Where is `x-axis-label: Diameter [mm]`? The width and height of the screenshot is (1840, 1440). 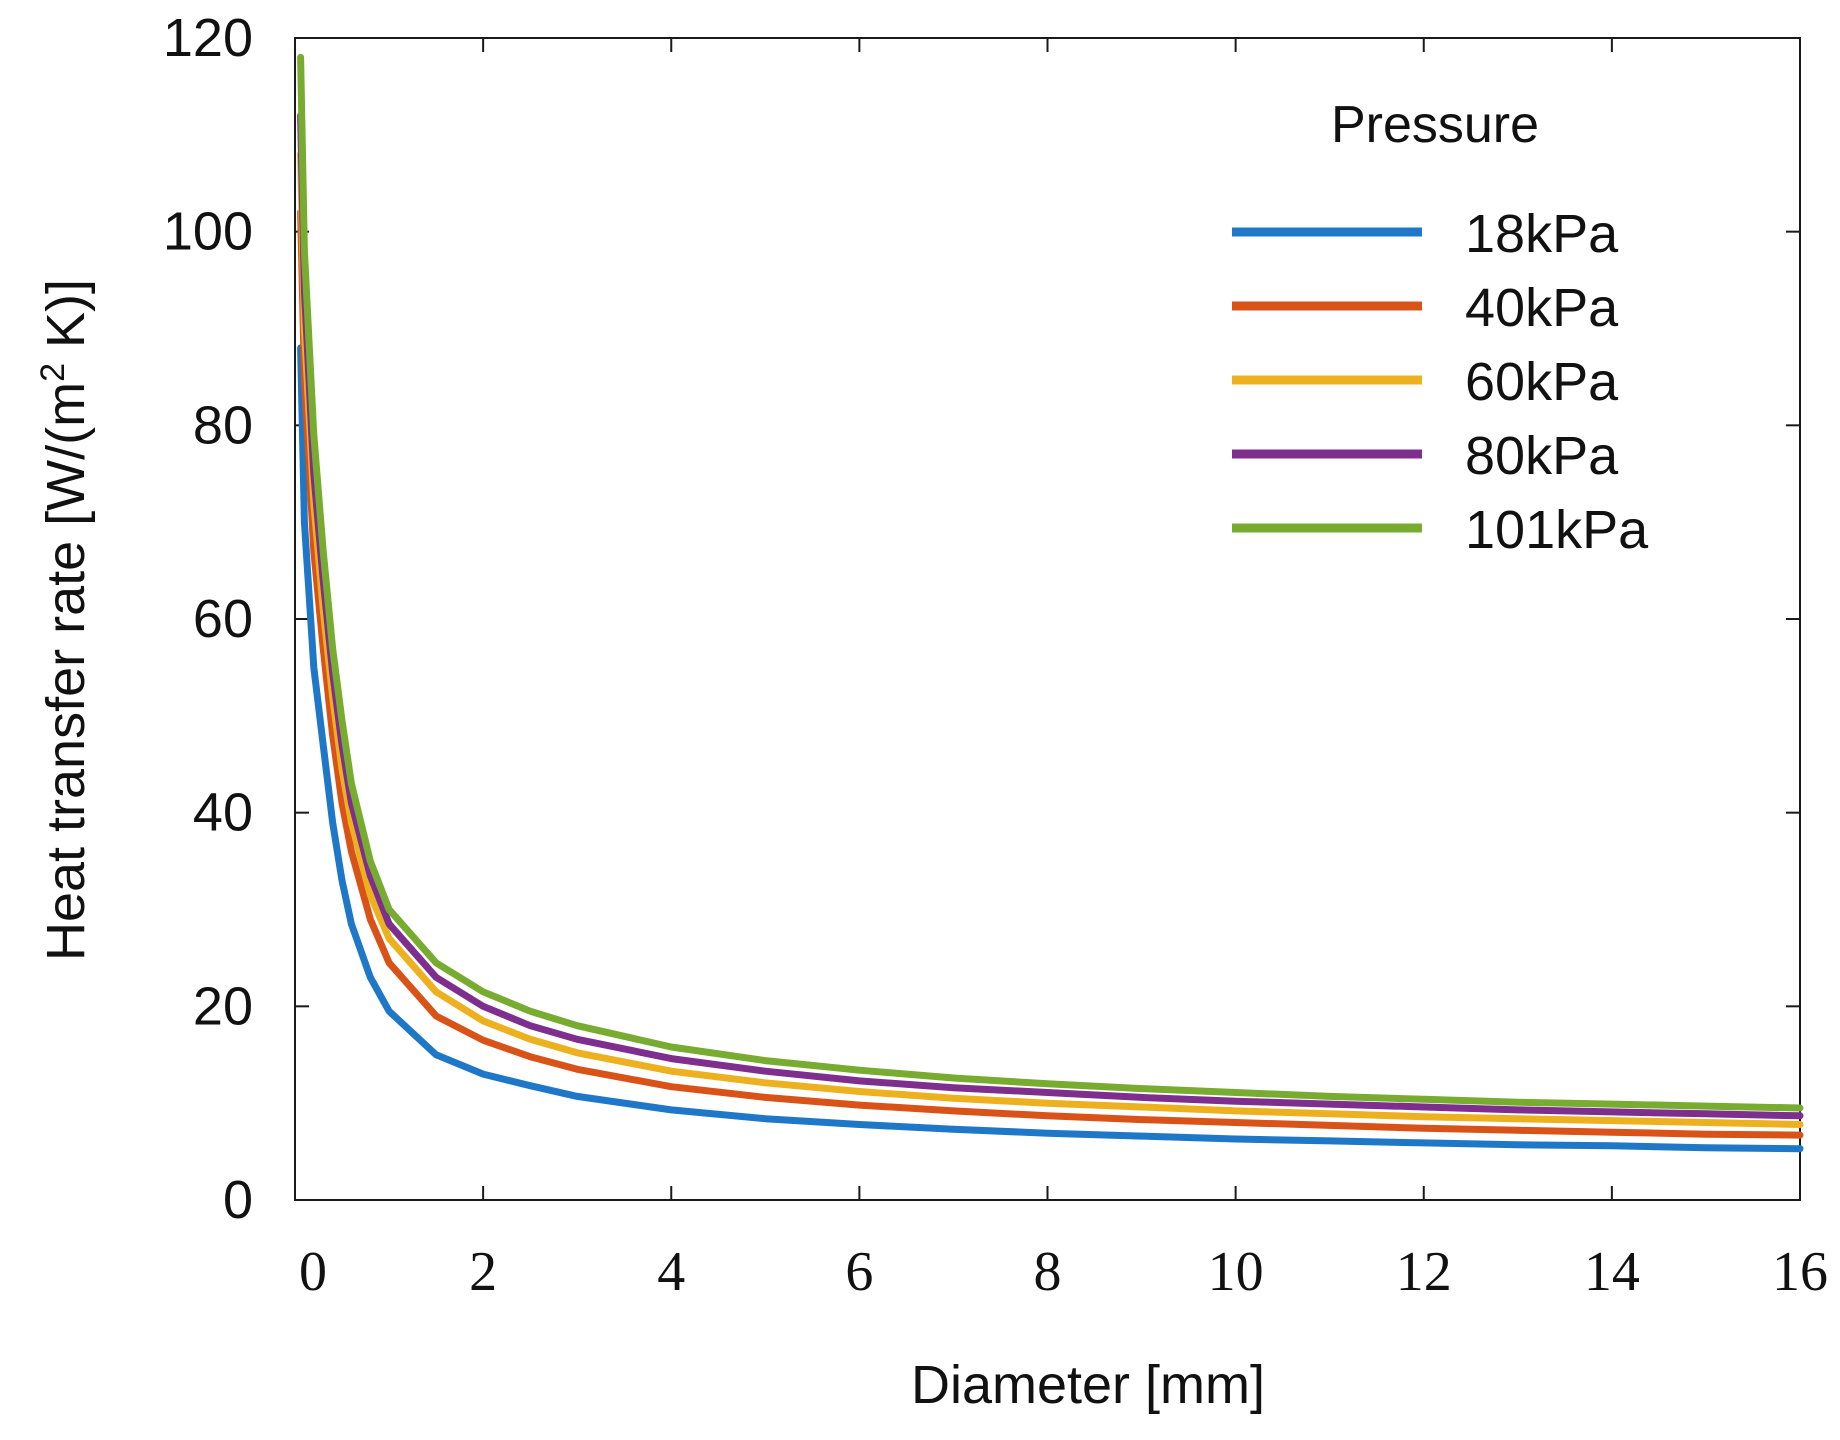
x-axis-label: Diameter [mm] is located at coordinates (1088, 1385).